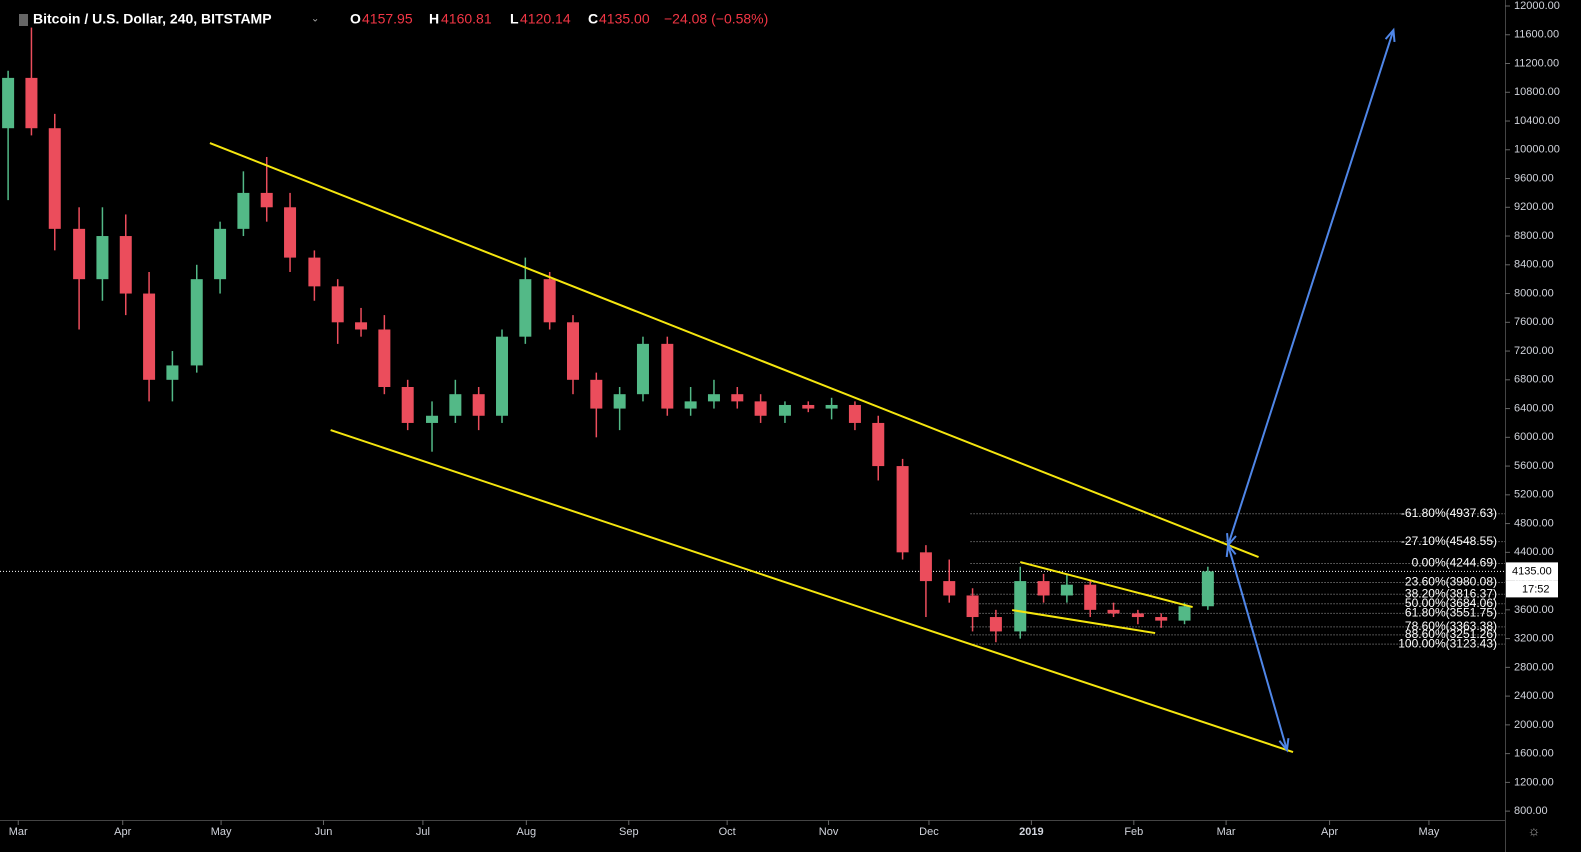 The height and width of the screenshot is (852, 1581). What do you see at coordinates (1534, 610) in the screenshot?
I see `y-tick-label: 3600.00` at bounding box center [1534, 610].